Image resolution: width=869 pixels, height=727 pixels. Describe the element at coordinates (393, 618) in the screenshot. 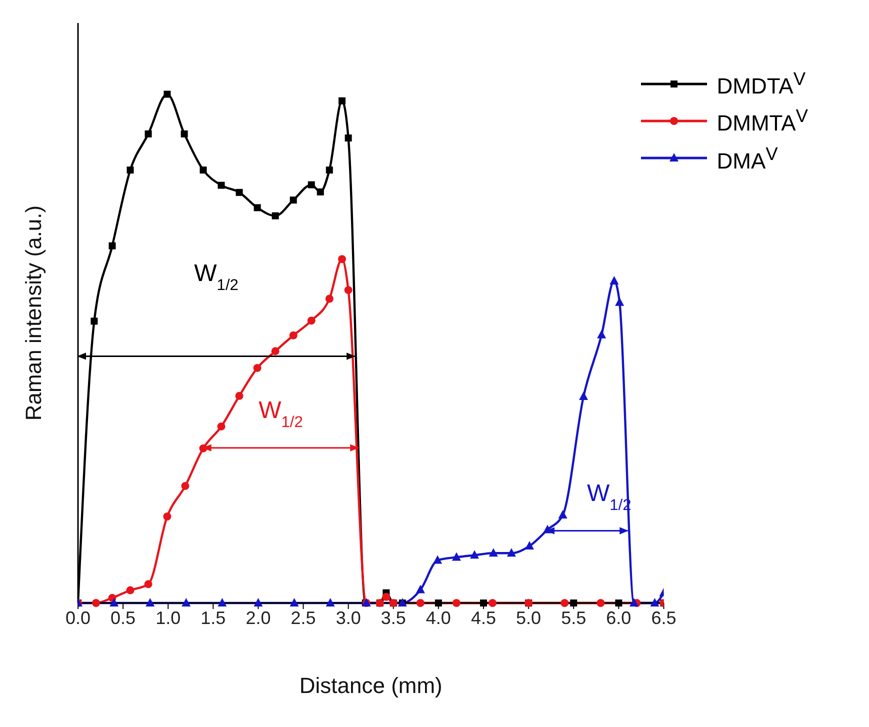

I see `x-tick-label: 3.5` at that location.